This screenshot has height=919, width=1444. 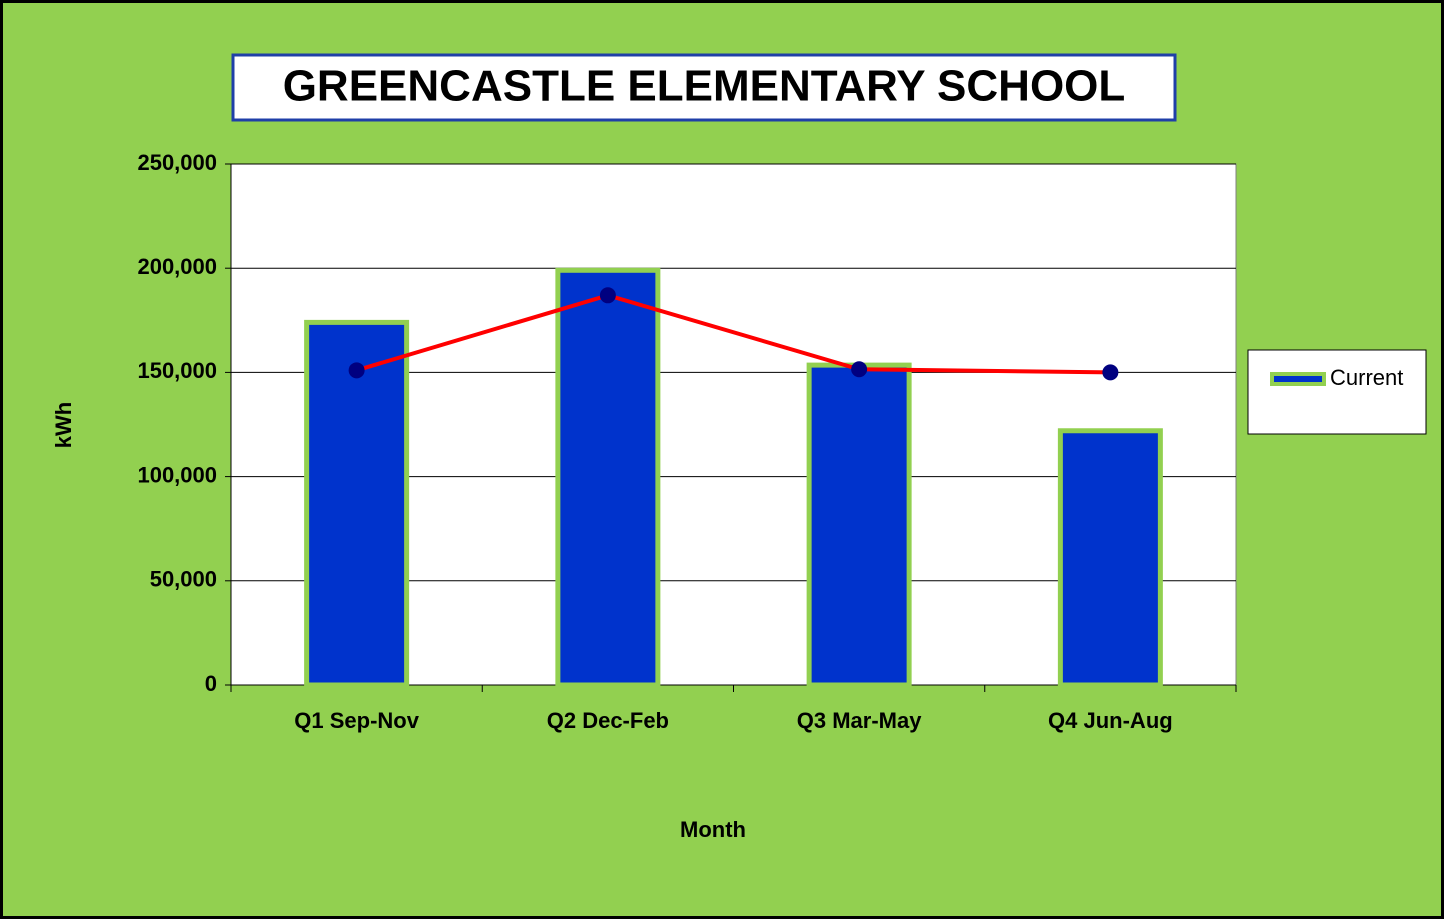 I want to click on x-tick-label: Q2 Dec-Feb, so click(x=608, y=720).